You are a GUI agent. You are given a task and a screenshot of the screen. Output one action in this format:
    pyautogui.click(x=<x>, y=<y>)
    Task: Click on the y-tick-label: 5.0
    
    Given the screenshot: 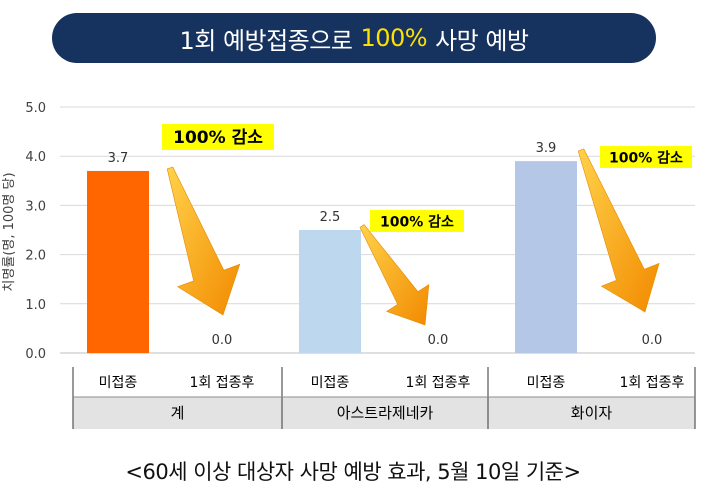 What is the action you would take?
    pyautogui.click(x=35, y=108)
    